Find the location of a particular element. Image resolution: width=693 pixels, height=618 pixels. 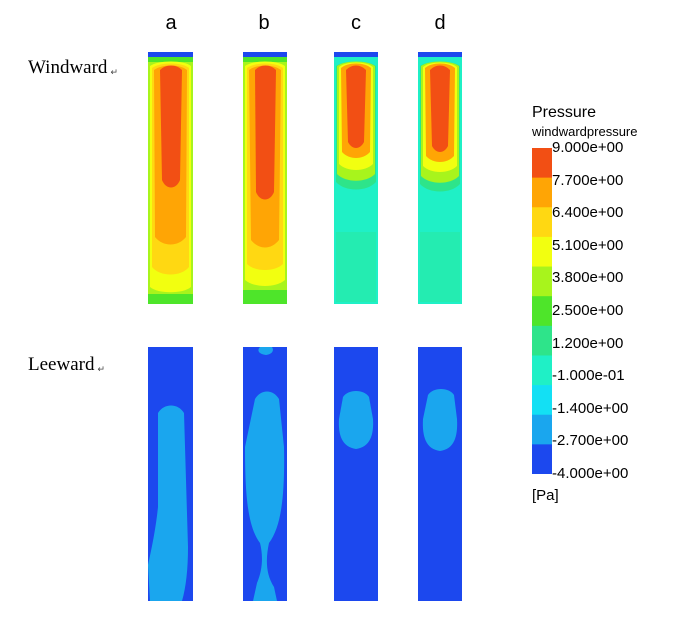

colorbar-tick-label: -2.700e+00 is located at coordinates (590, 441).